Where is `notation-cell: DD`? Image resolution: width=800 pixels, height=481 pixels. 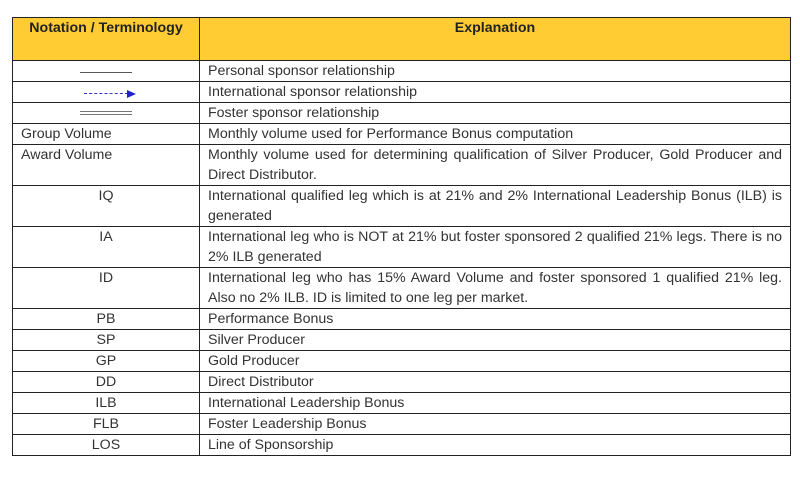 notation-cell: DD is located at coordinates (106, 382).